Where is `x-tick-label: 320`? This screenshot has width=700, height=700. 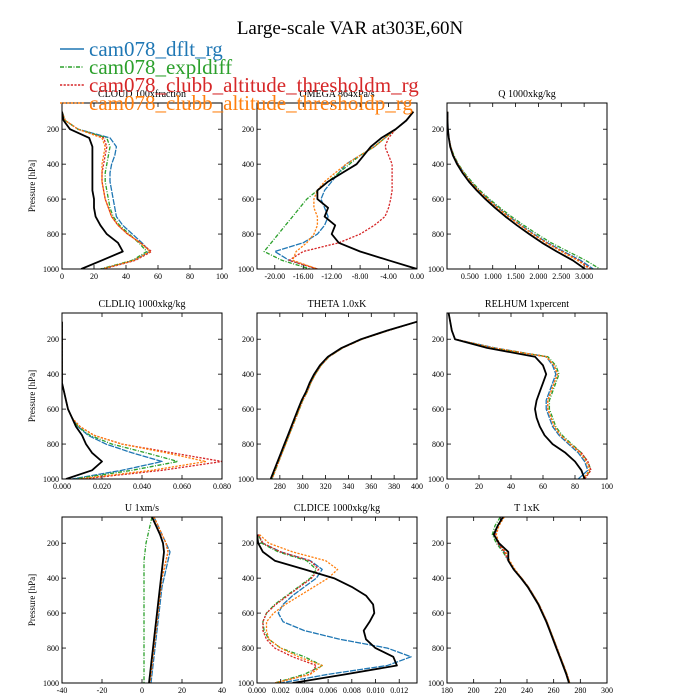
x-tick-label: 320 is located at coordinates (326, 486).